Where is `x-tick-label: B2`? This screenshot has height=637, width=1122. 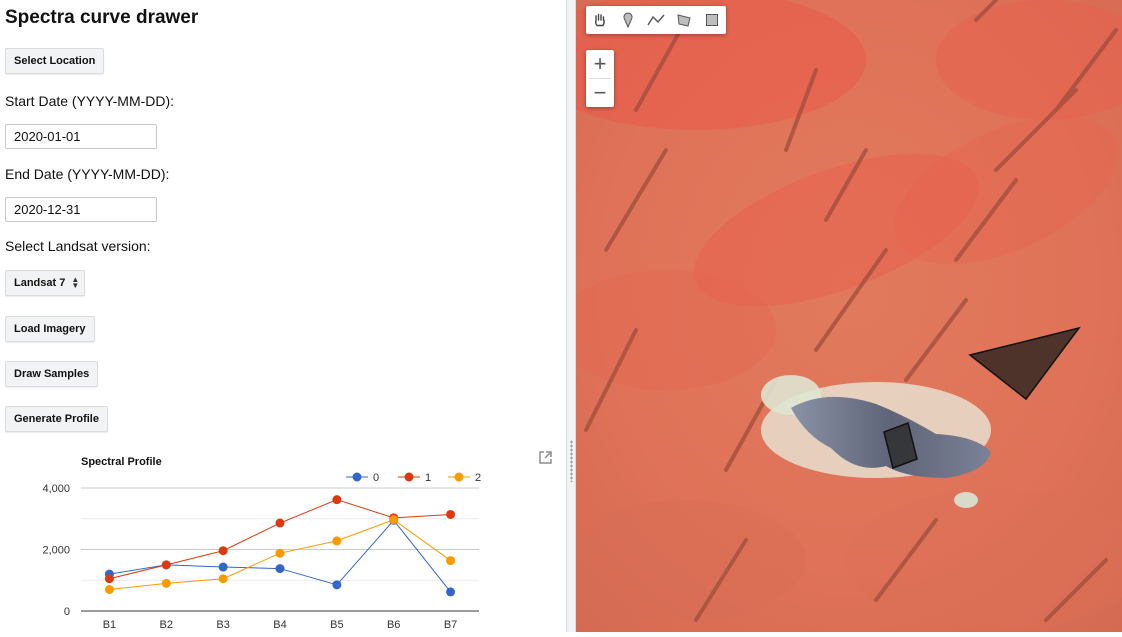
x-tick-label: B2 is located at coordinates (166, 625).